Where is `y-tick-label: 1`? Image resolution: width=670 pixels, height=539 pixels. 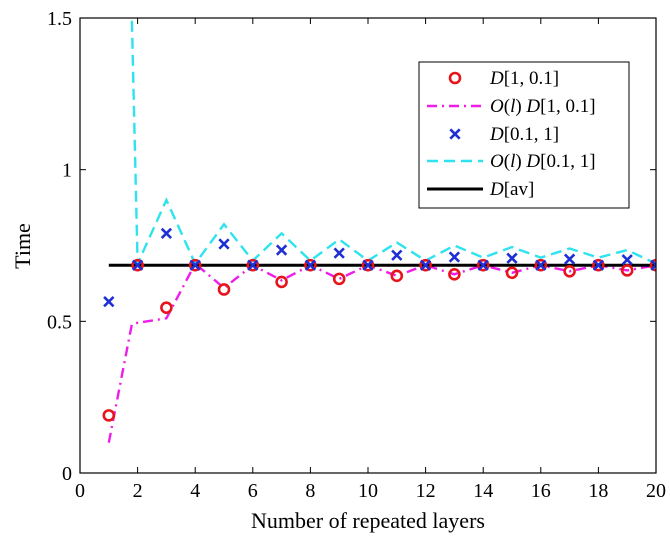 y-tick-label: 1 is located at coordinates (67, 171).